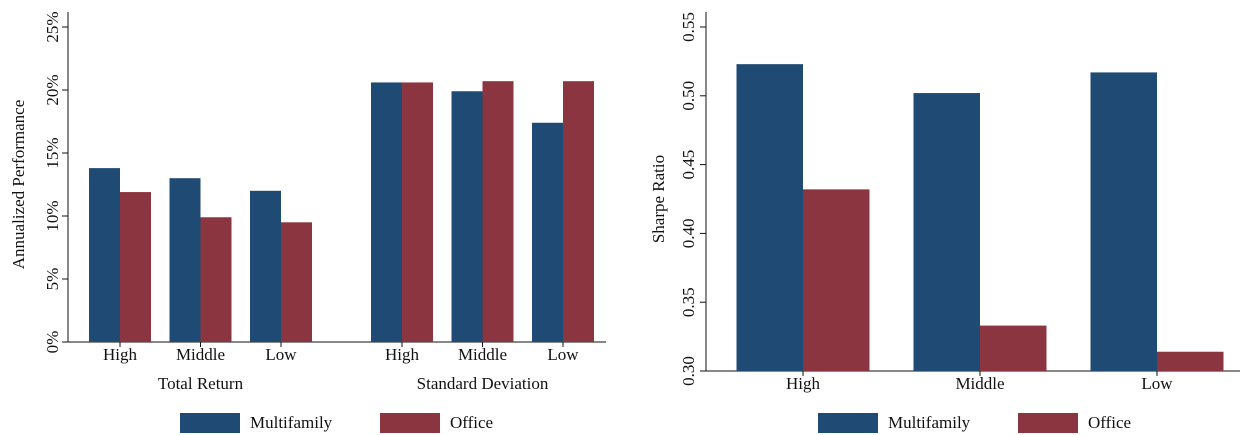 The image size is (1244, 435). I want to click on group-label: Total Return, so click(201, 383).